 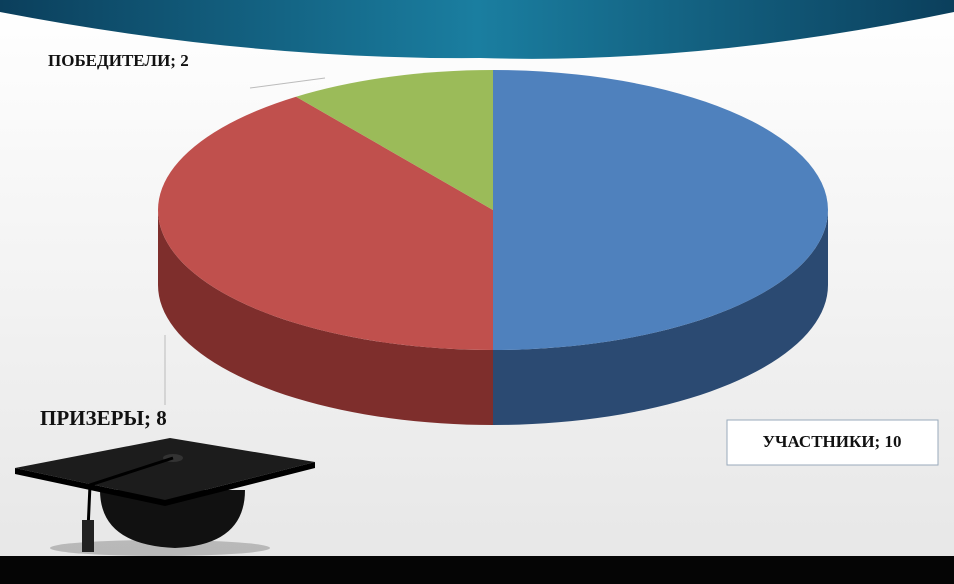 I want to click on data-label: ПОБЕДИТЕЛИ; 2, so click(x=118, y=60).